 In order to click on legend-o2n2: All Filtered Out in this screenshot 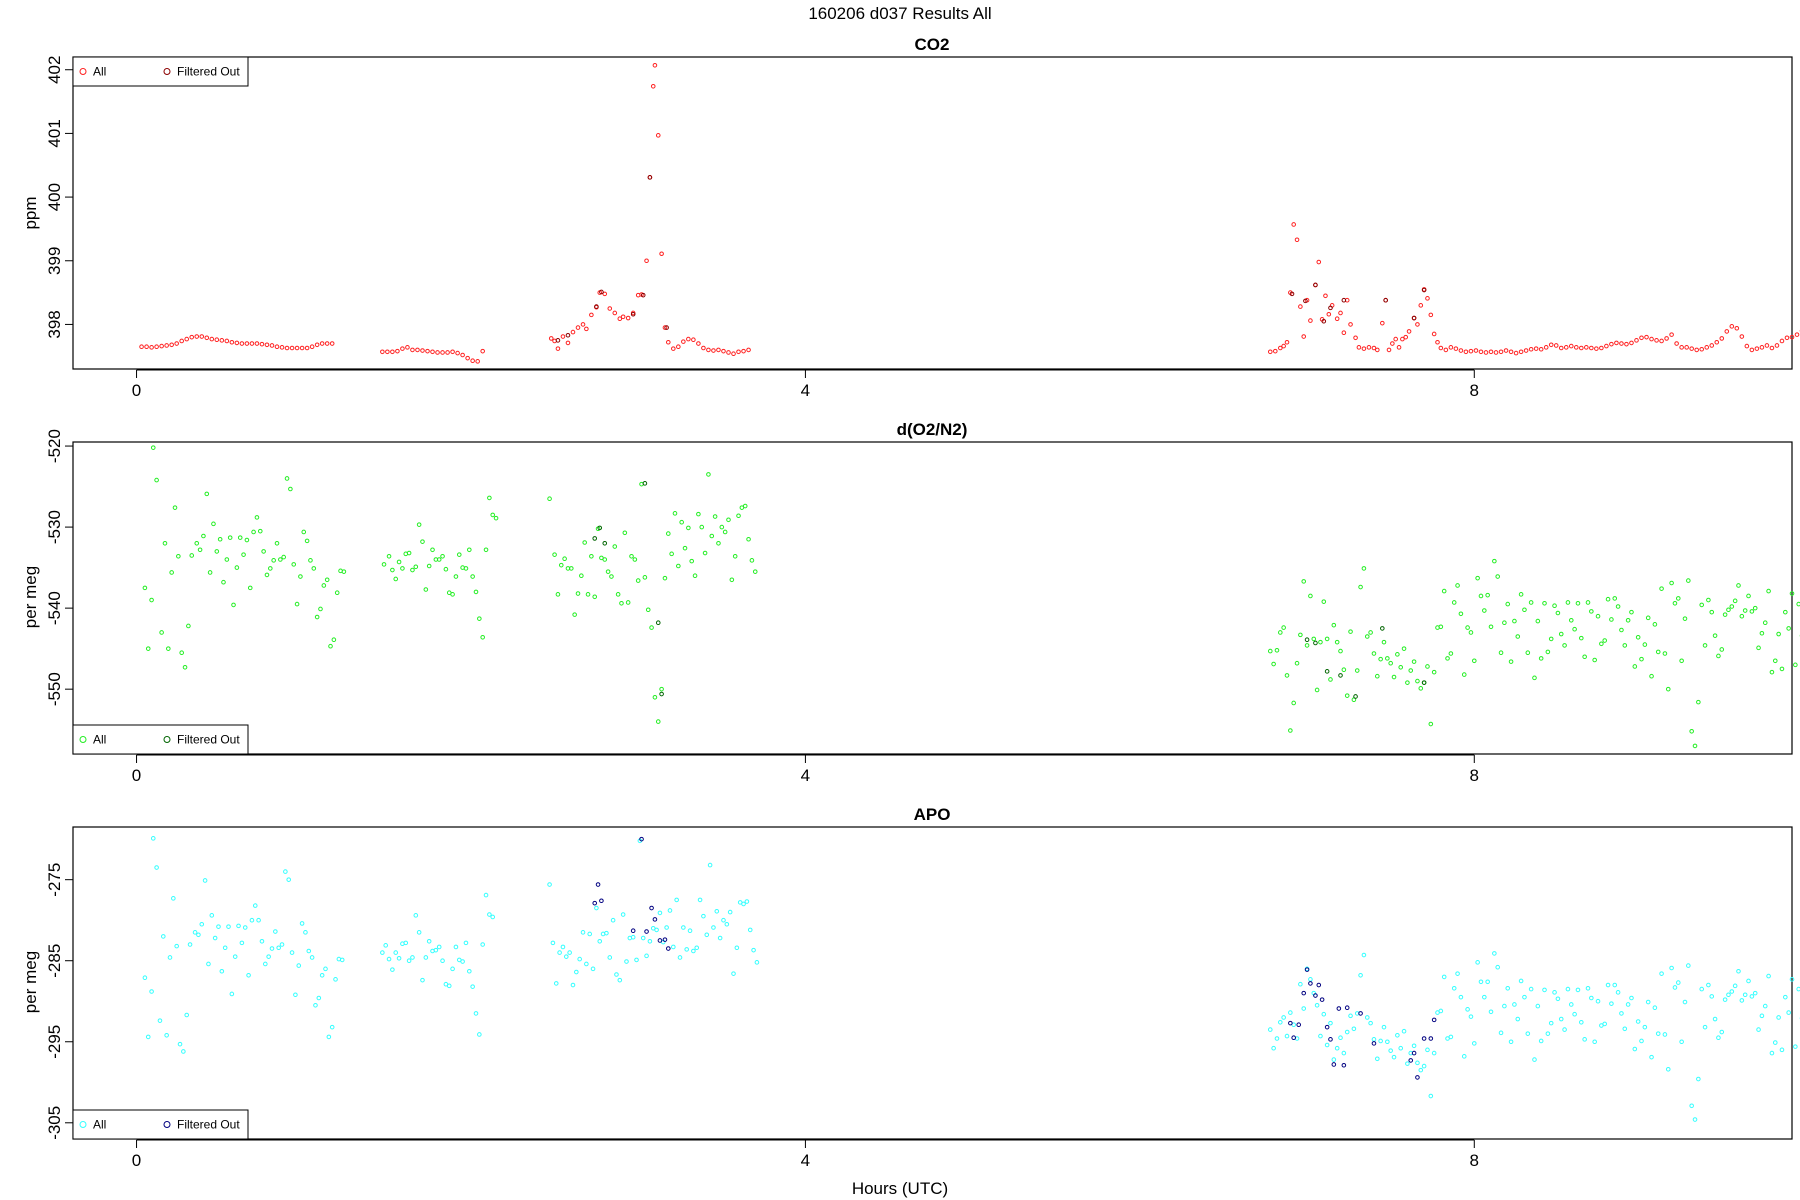, I will do `click(160, 739)`.